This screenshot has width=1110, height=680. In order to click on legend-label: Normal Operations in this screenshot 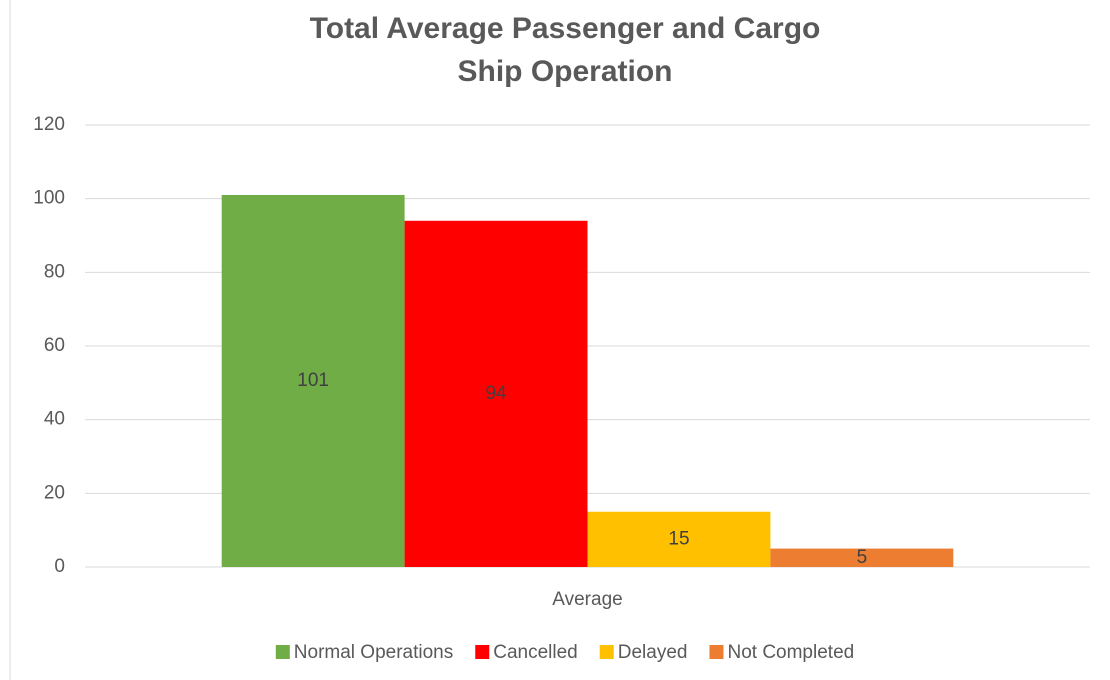, I will do `click(373, 652)`.